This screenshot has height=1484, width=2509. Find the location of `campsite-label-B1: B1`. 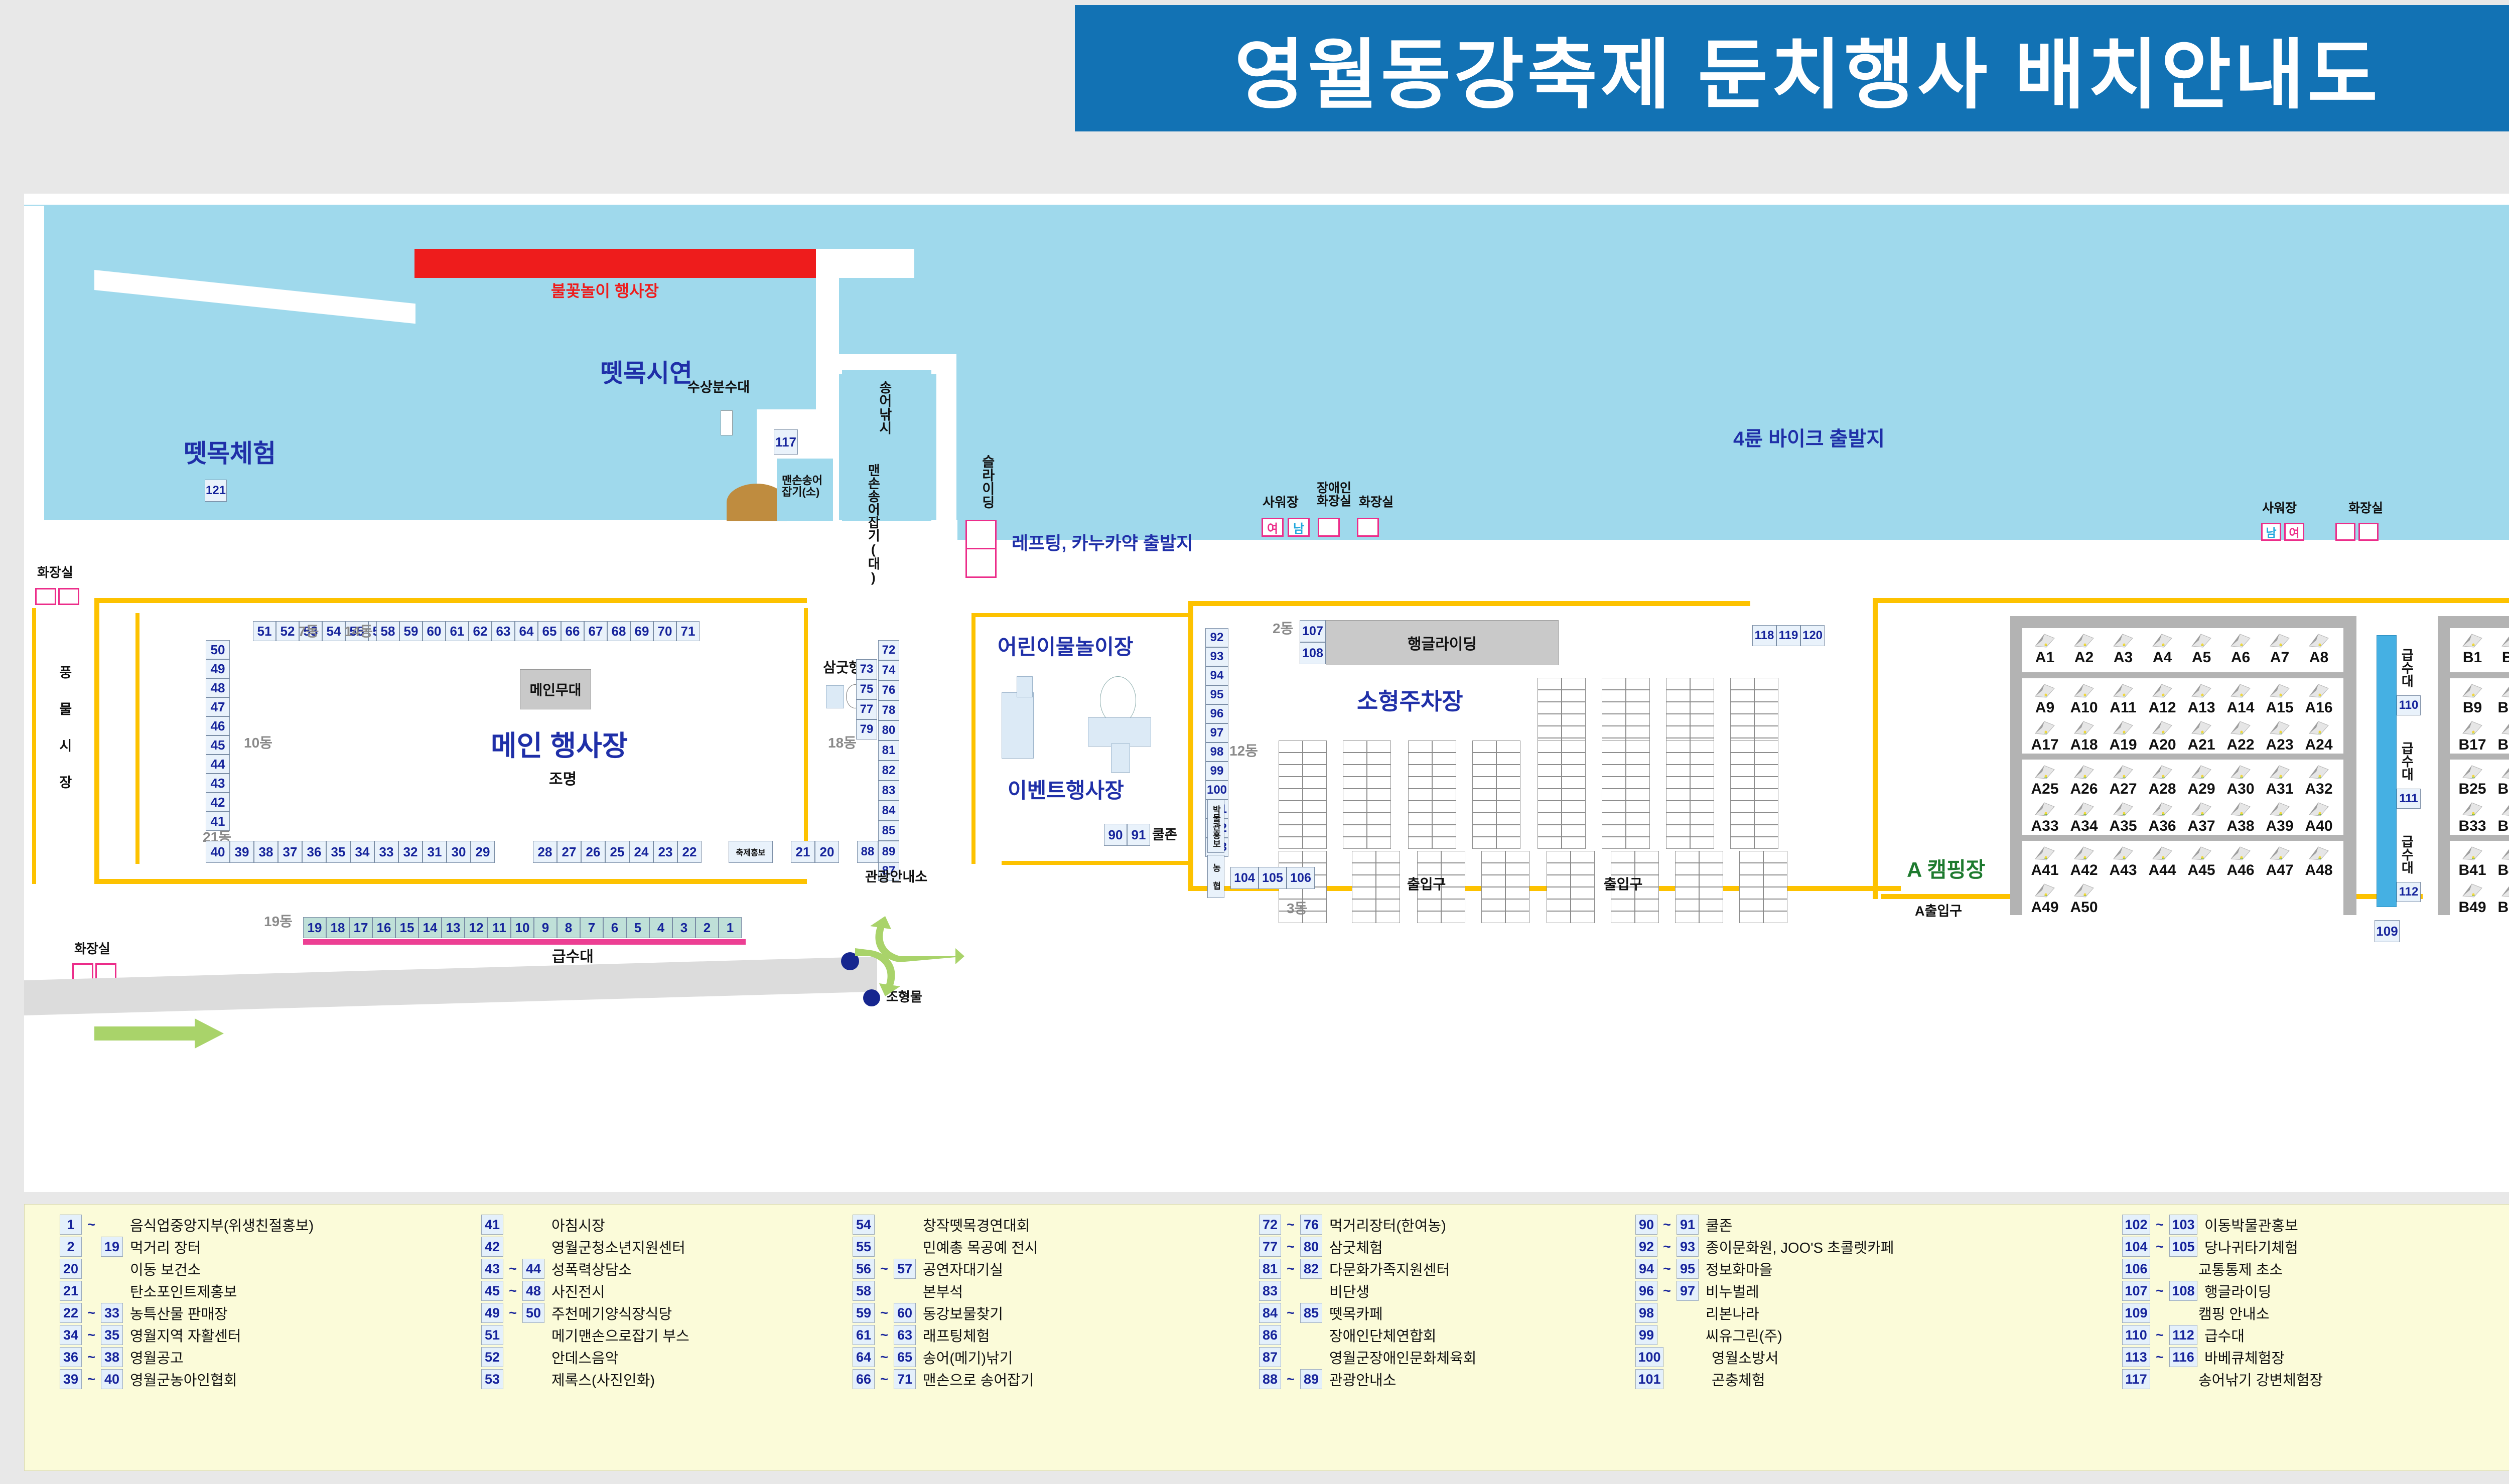

campsite-label-B1: B1 is located at coordinates (2472, 657).